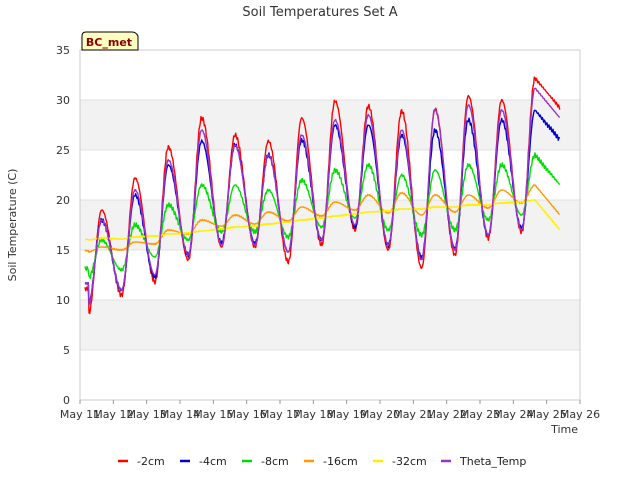  What do you see at coordinates (63, 300) in the screenshot?
I see `y-tick-label: 10` at bounding box center [63, 300].